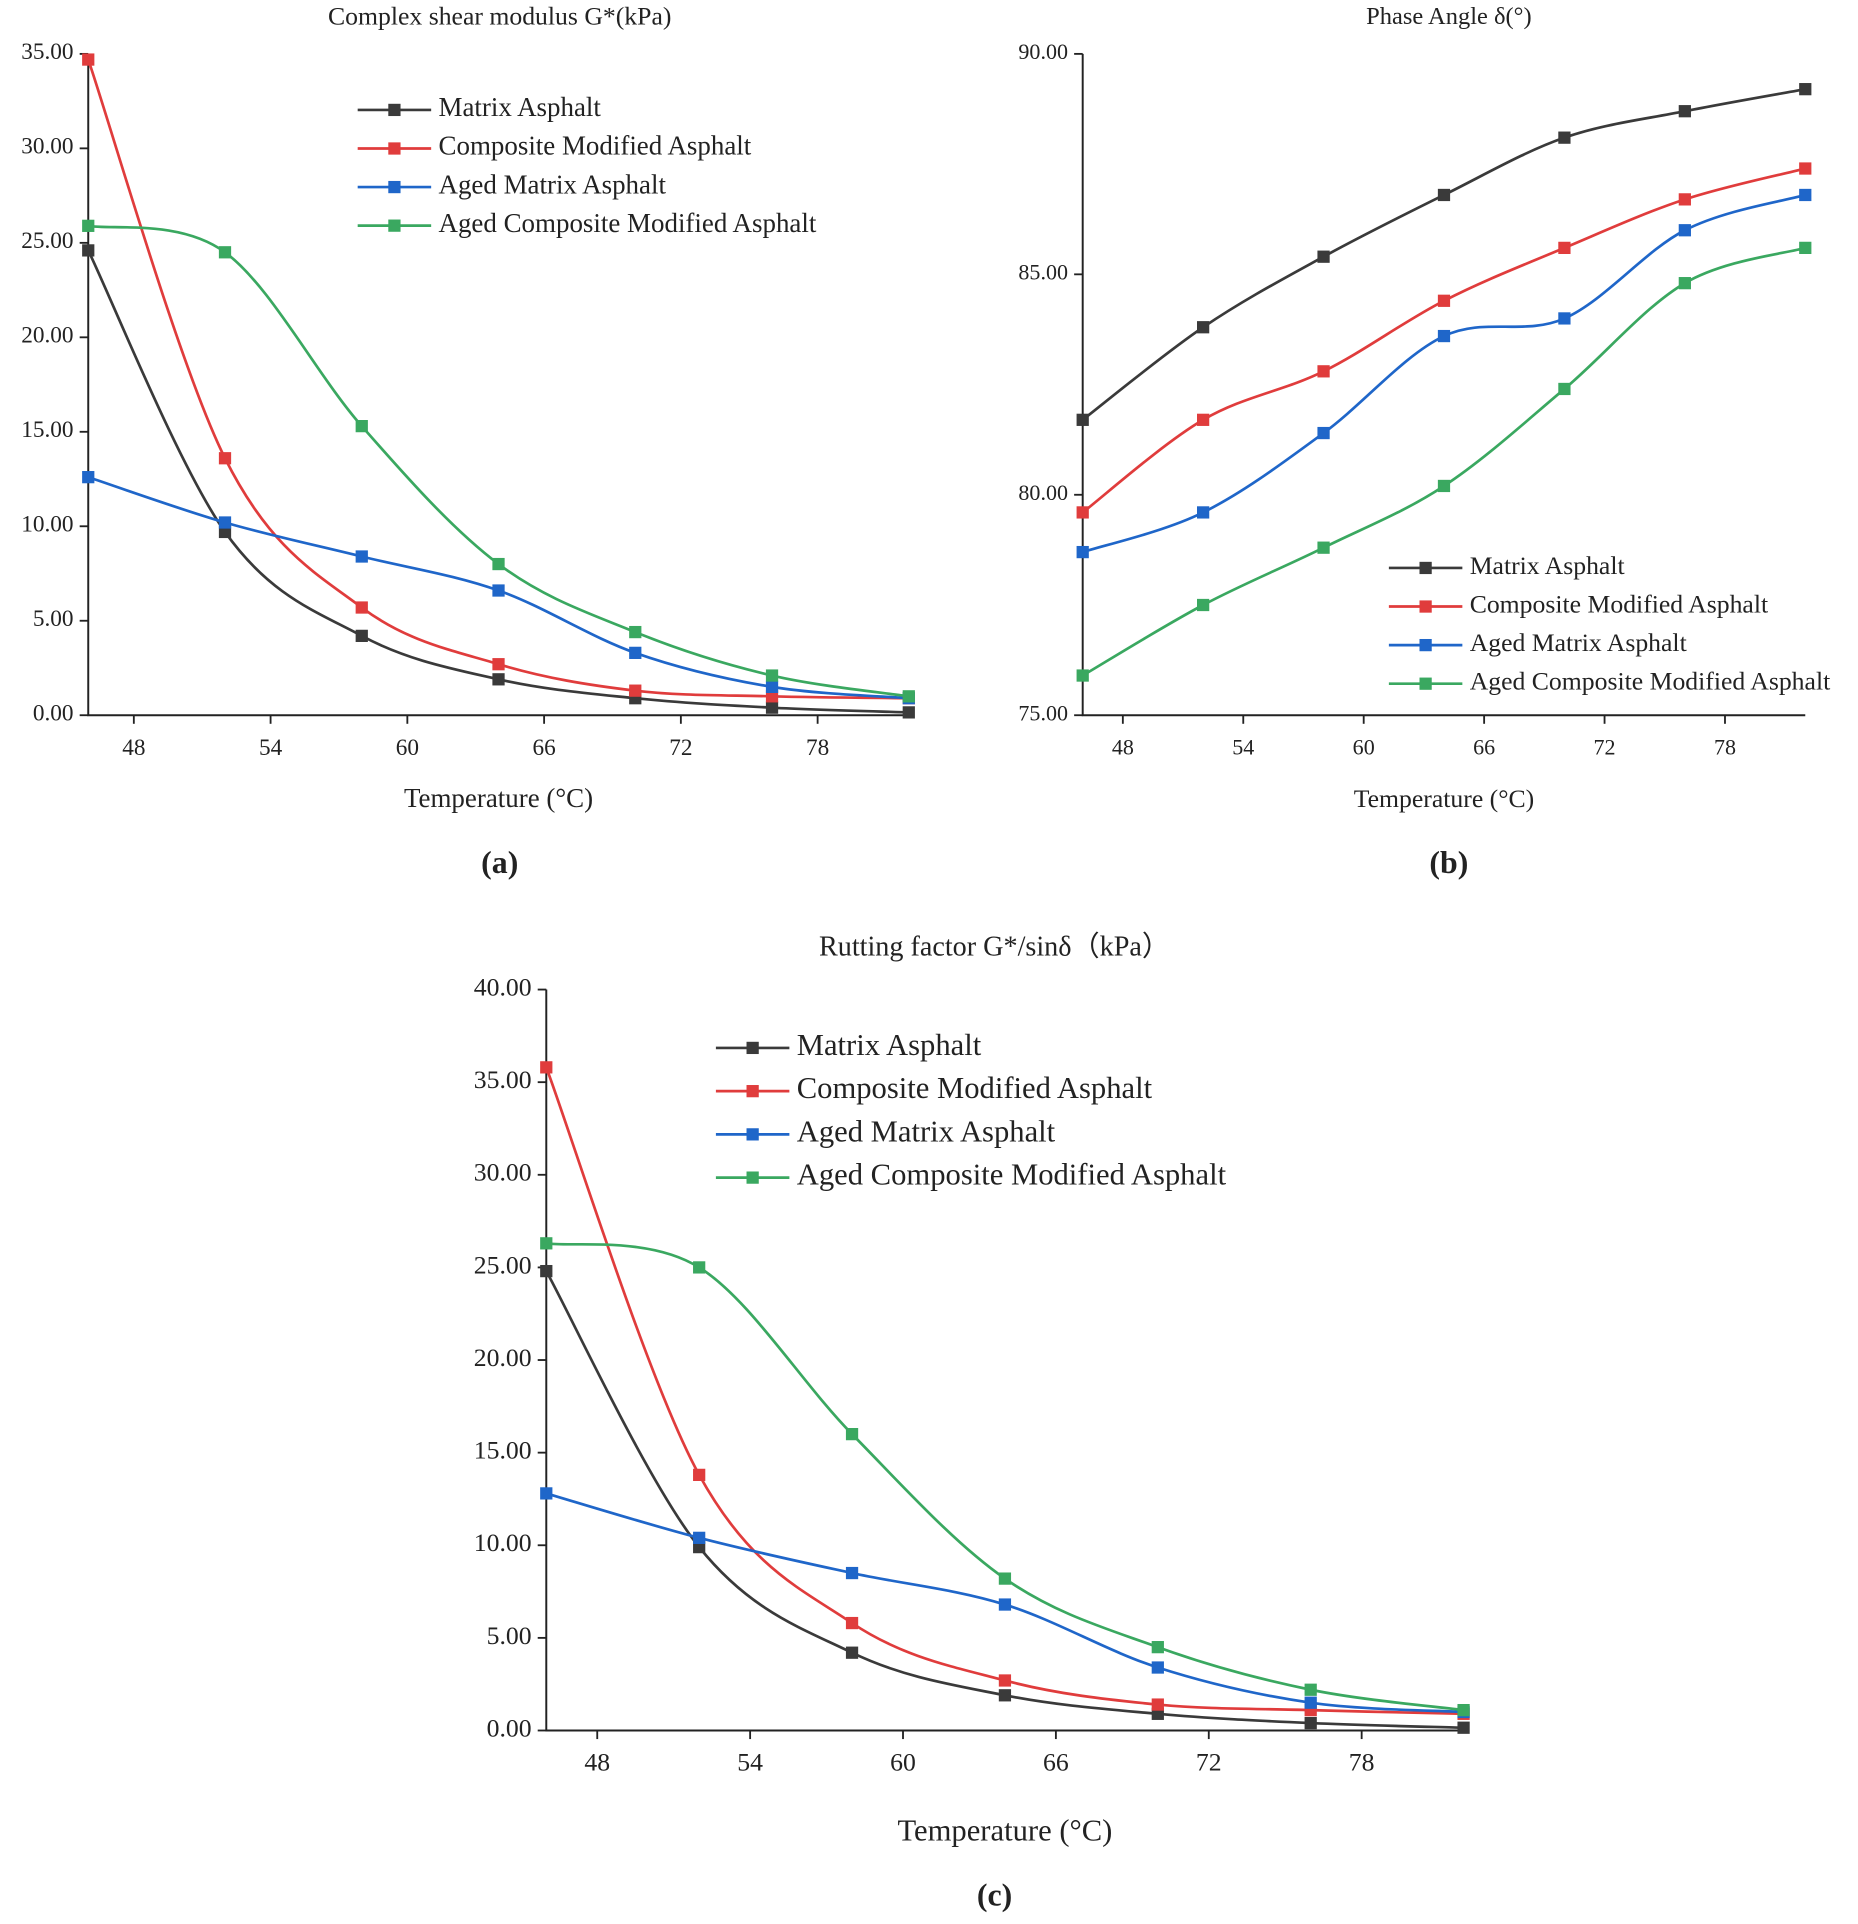 The image size is (1858, 1924). Describe the element at coordinates (133, 748) in the screenshot. I see `x-tick-label: 48` at that location.